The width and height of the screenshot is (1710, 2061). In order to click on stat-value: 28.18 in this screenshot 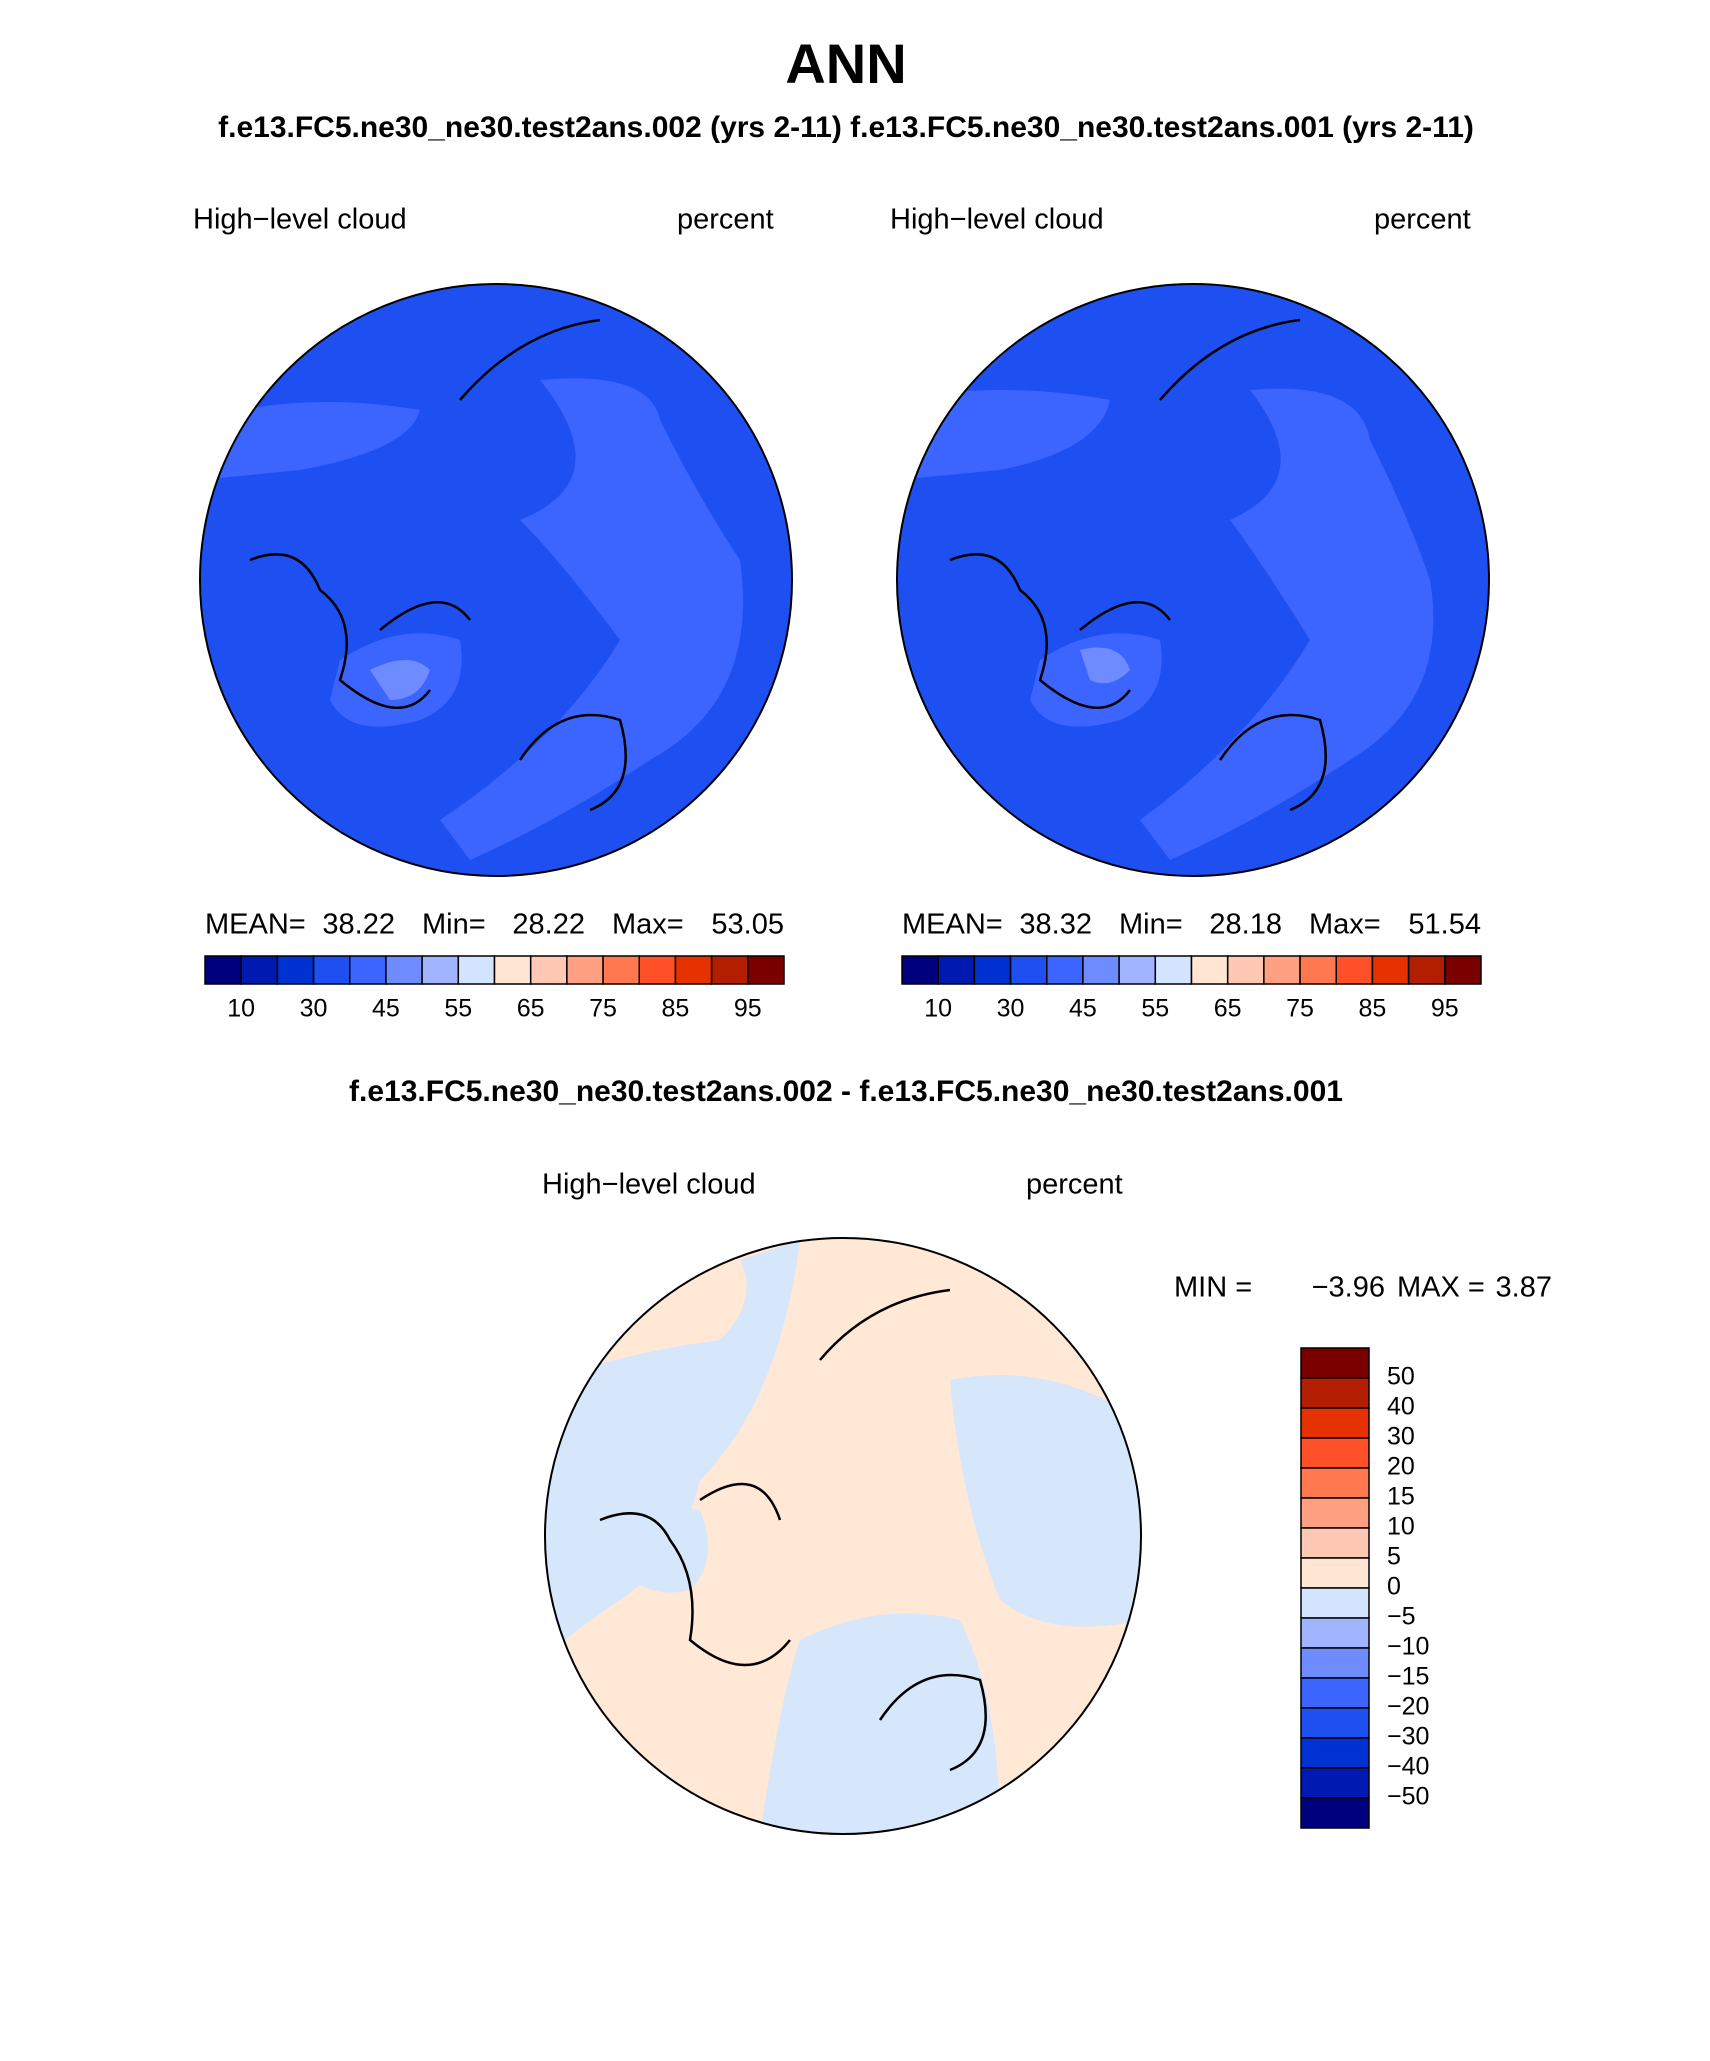, I will do `click(1245, 925)`.